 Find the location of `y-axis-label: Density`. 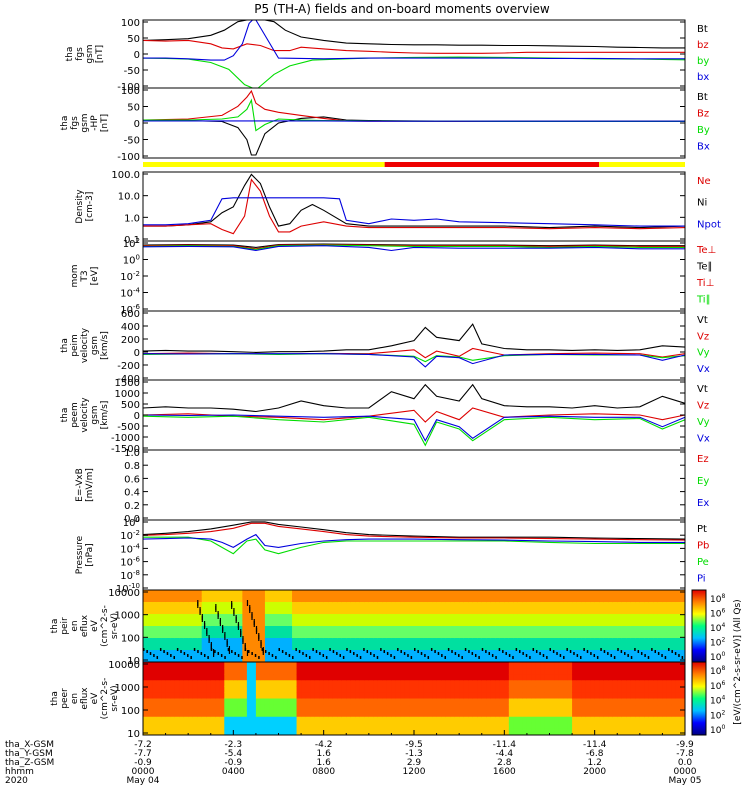

y-axis-label: Density is located at coordinates (80, 206).